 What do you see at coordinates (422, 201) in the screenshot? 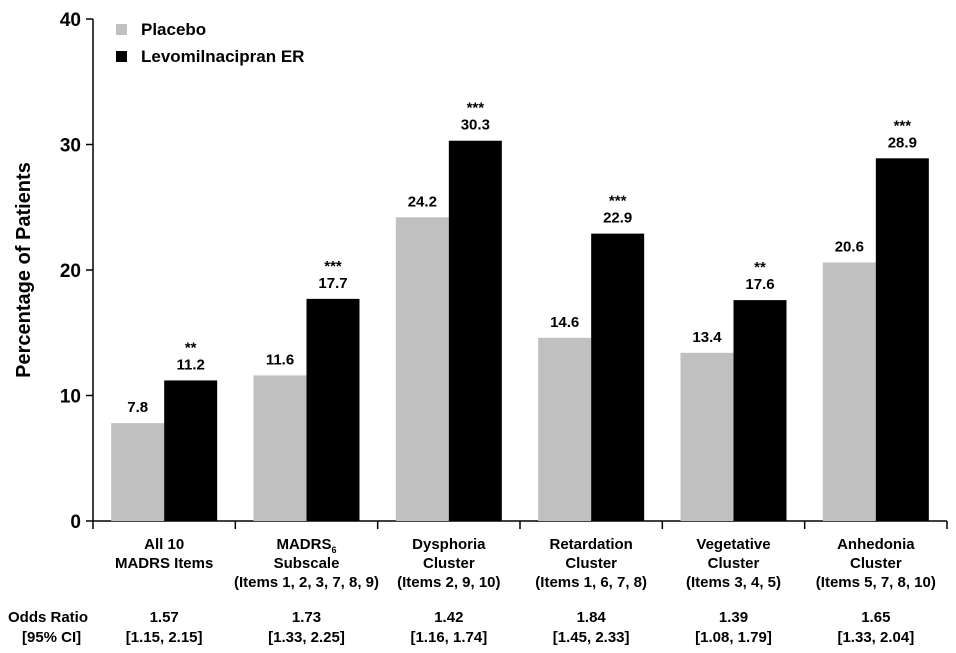
I see `data-label: 24.2` at bounding box center [422, 201].